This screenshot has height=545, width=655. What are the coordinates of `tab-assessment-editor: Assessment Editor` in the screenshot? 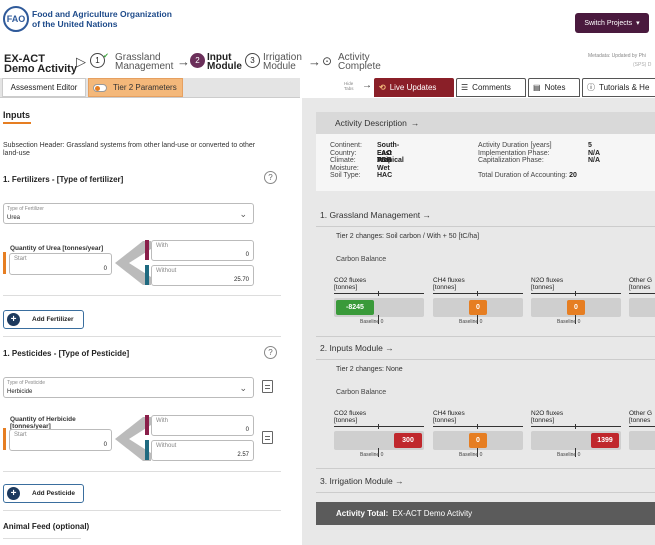 It's located at (44, 87).